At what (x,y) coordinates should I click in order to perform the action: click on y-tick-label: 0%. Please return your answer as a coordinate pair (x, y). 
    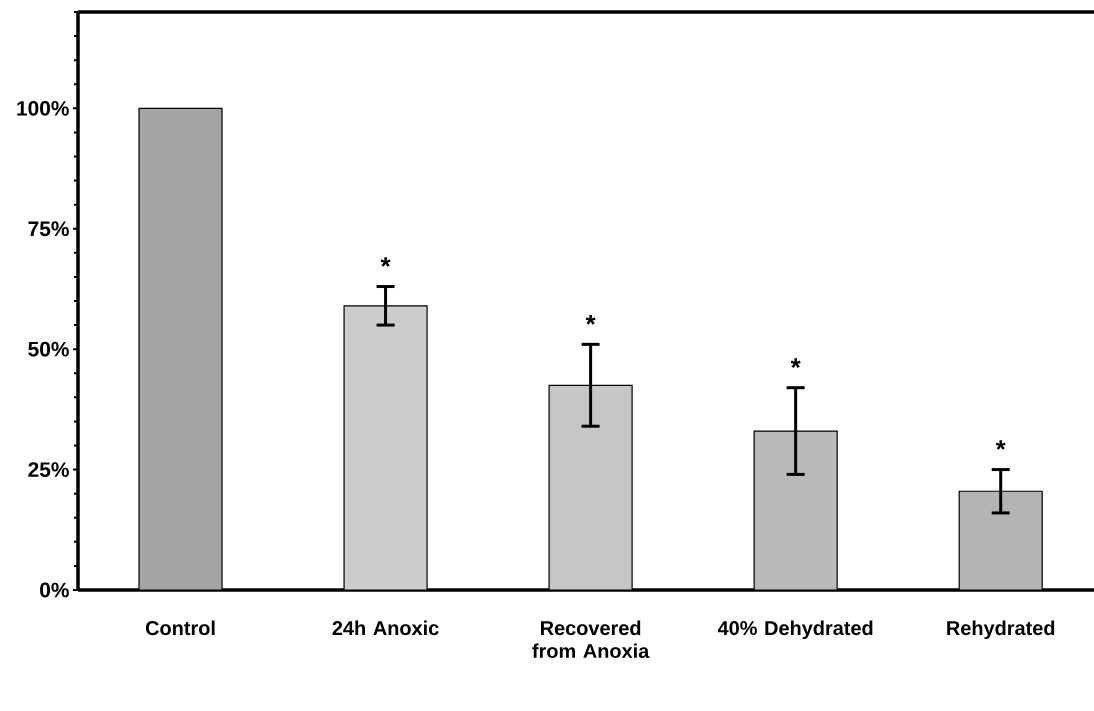
    Looking at the image, I should click on (54, 590).